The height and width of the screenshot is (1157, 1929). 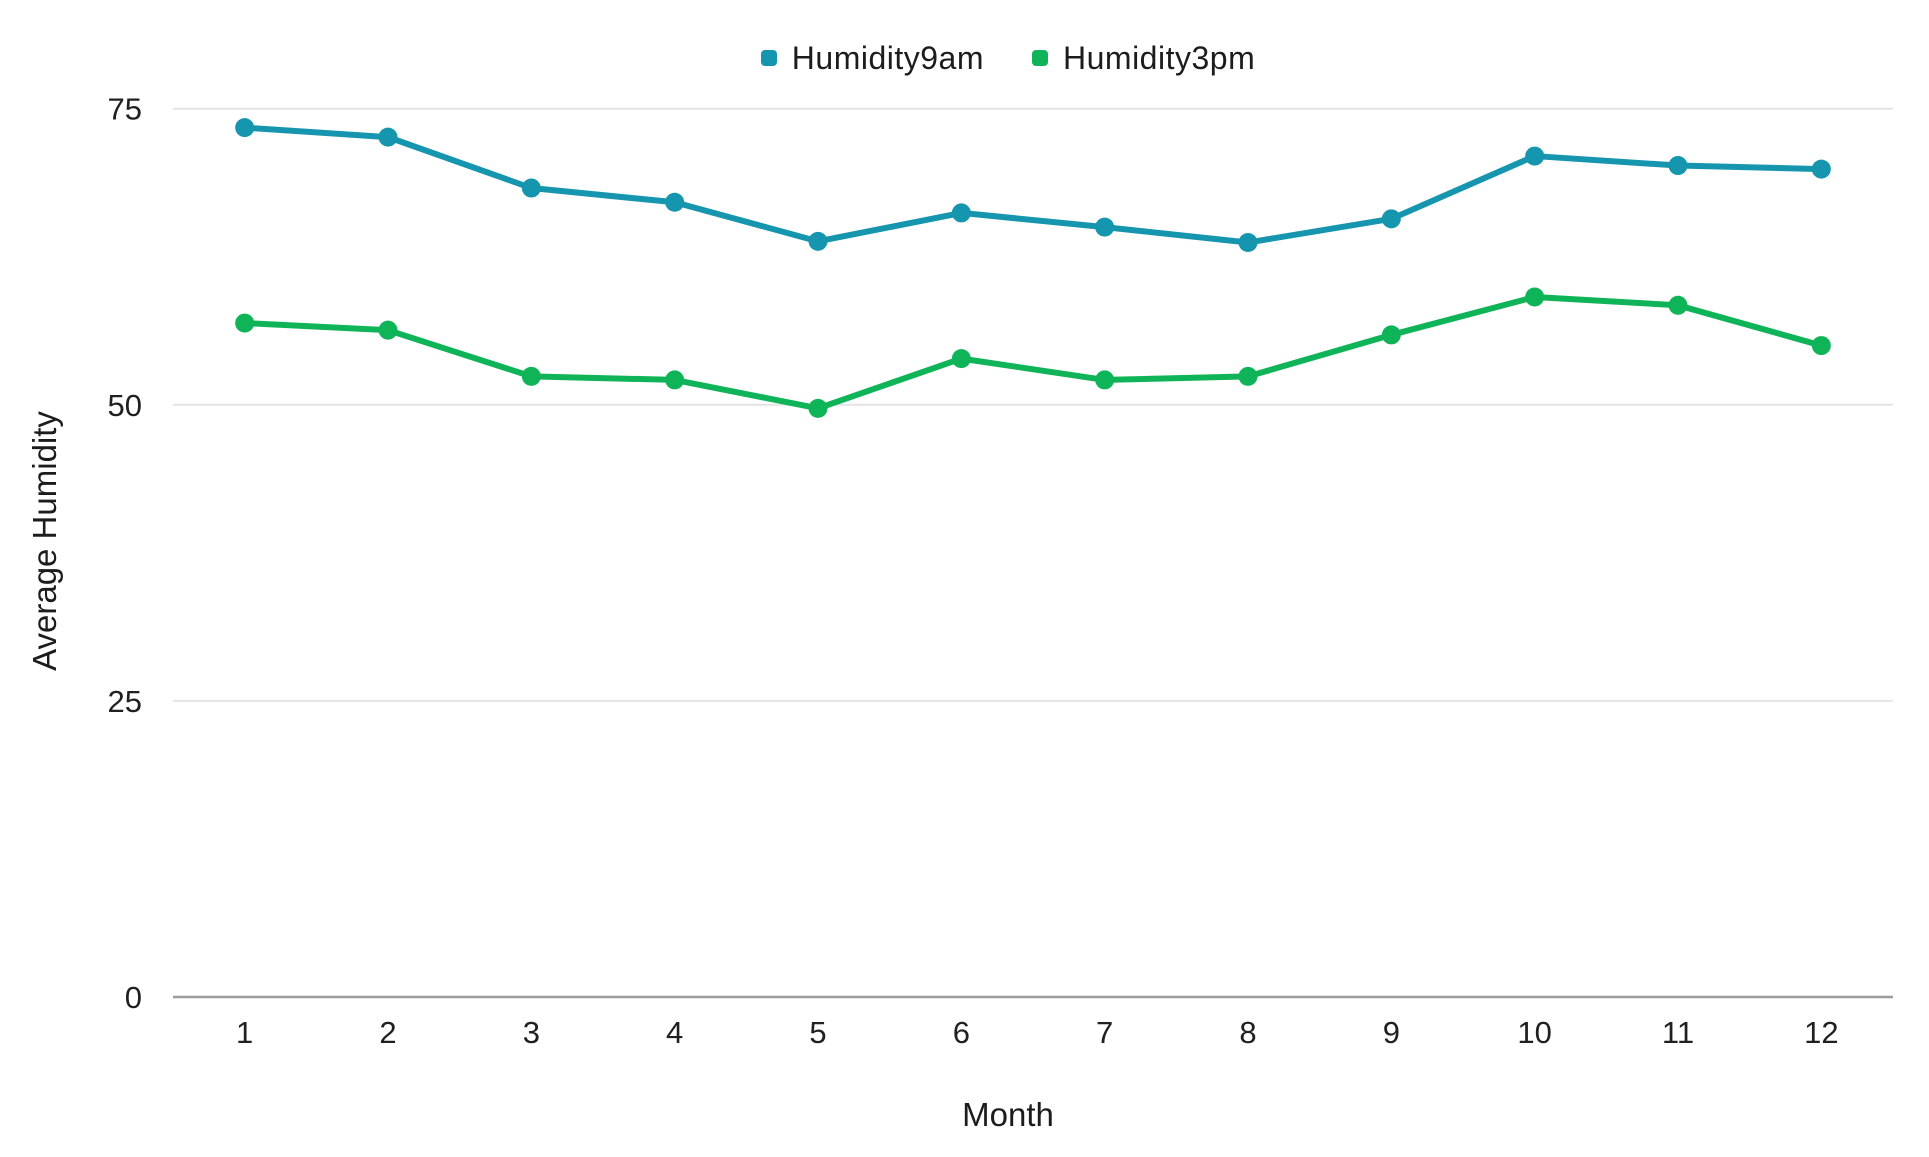 What do you see at coordinates (44, 541) in the screenshot?
I see `y-axis-title: Average Humidity` at bounding box center [44, 541].